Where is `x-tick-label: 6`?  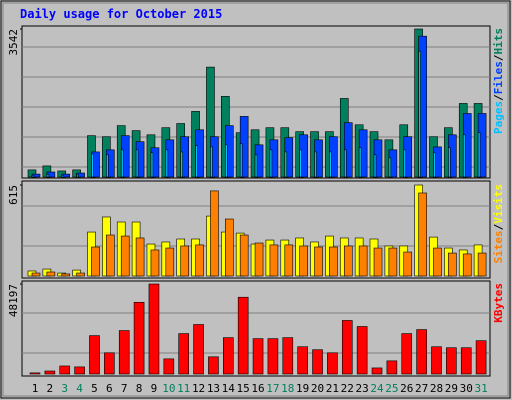 x-tick-label: 6 is located at coordinates (109, 388).